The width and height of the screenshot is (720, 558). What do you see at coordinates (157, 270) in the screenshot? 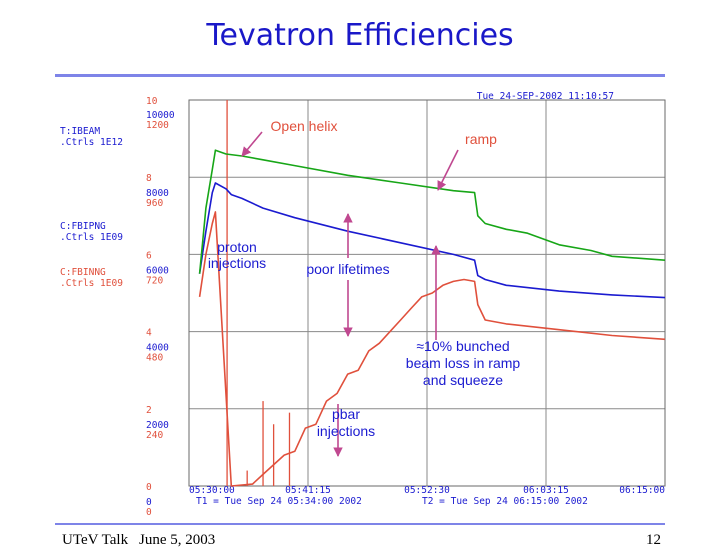
I see `y-scale1-label: 6000` at bounding box center [157, 270].